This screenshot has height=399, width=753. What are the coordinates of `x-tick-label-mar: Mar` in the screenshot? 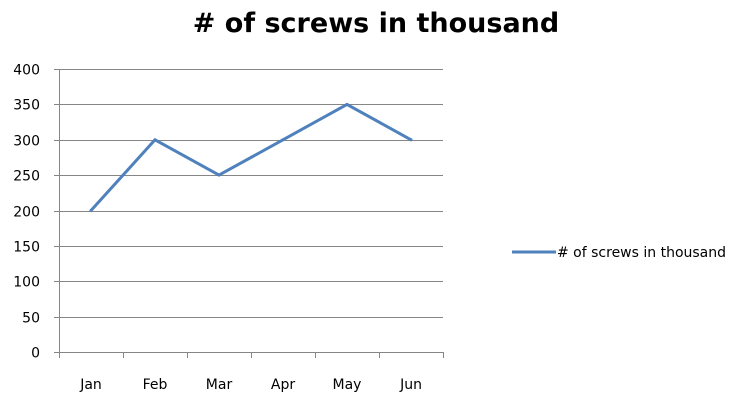 It's located at (219, 385).